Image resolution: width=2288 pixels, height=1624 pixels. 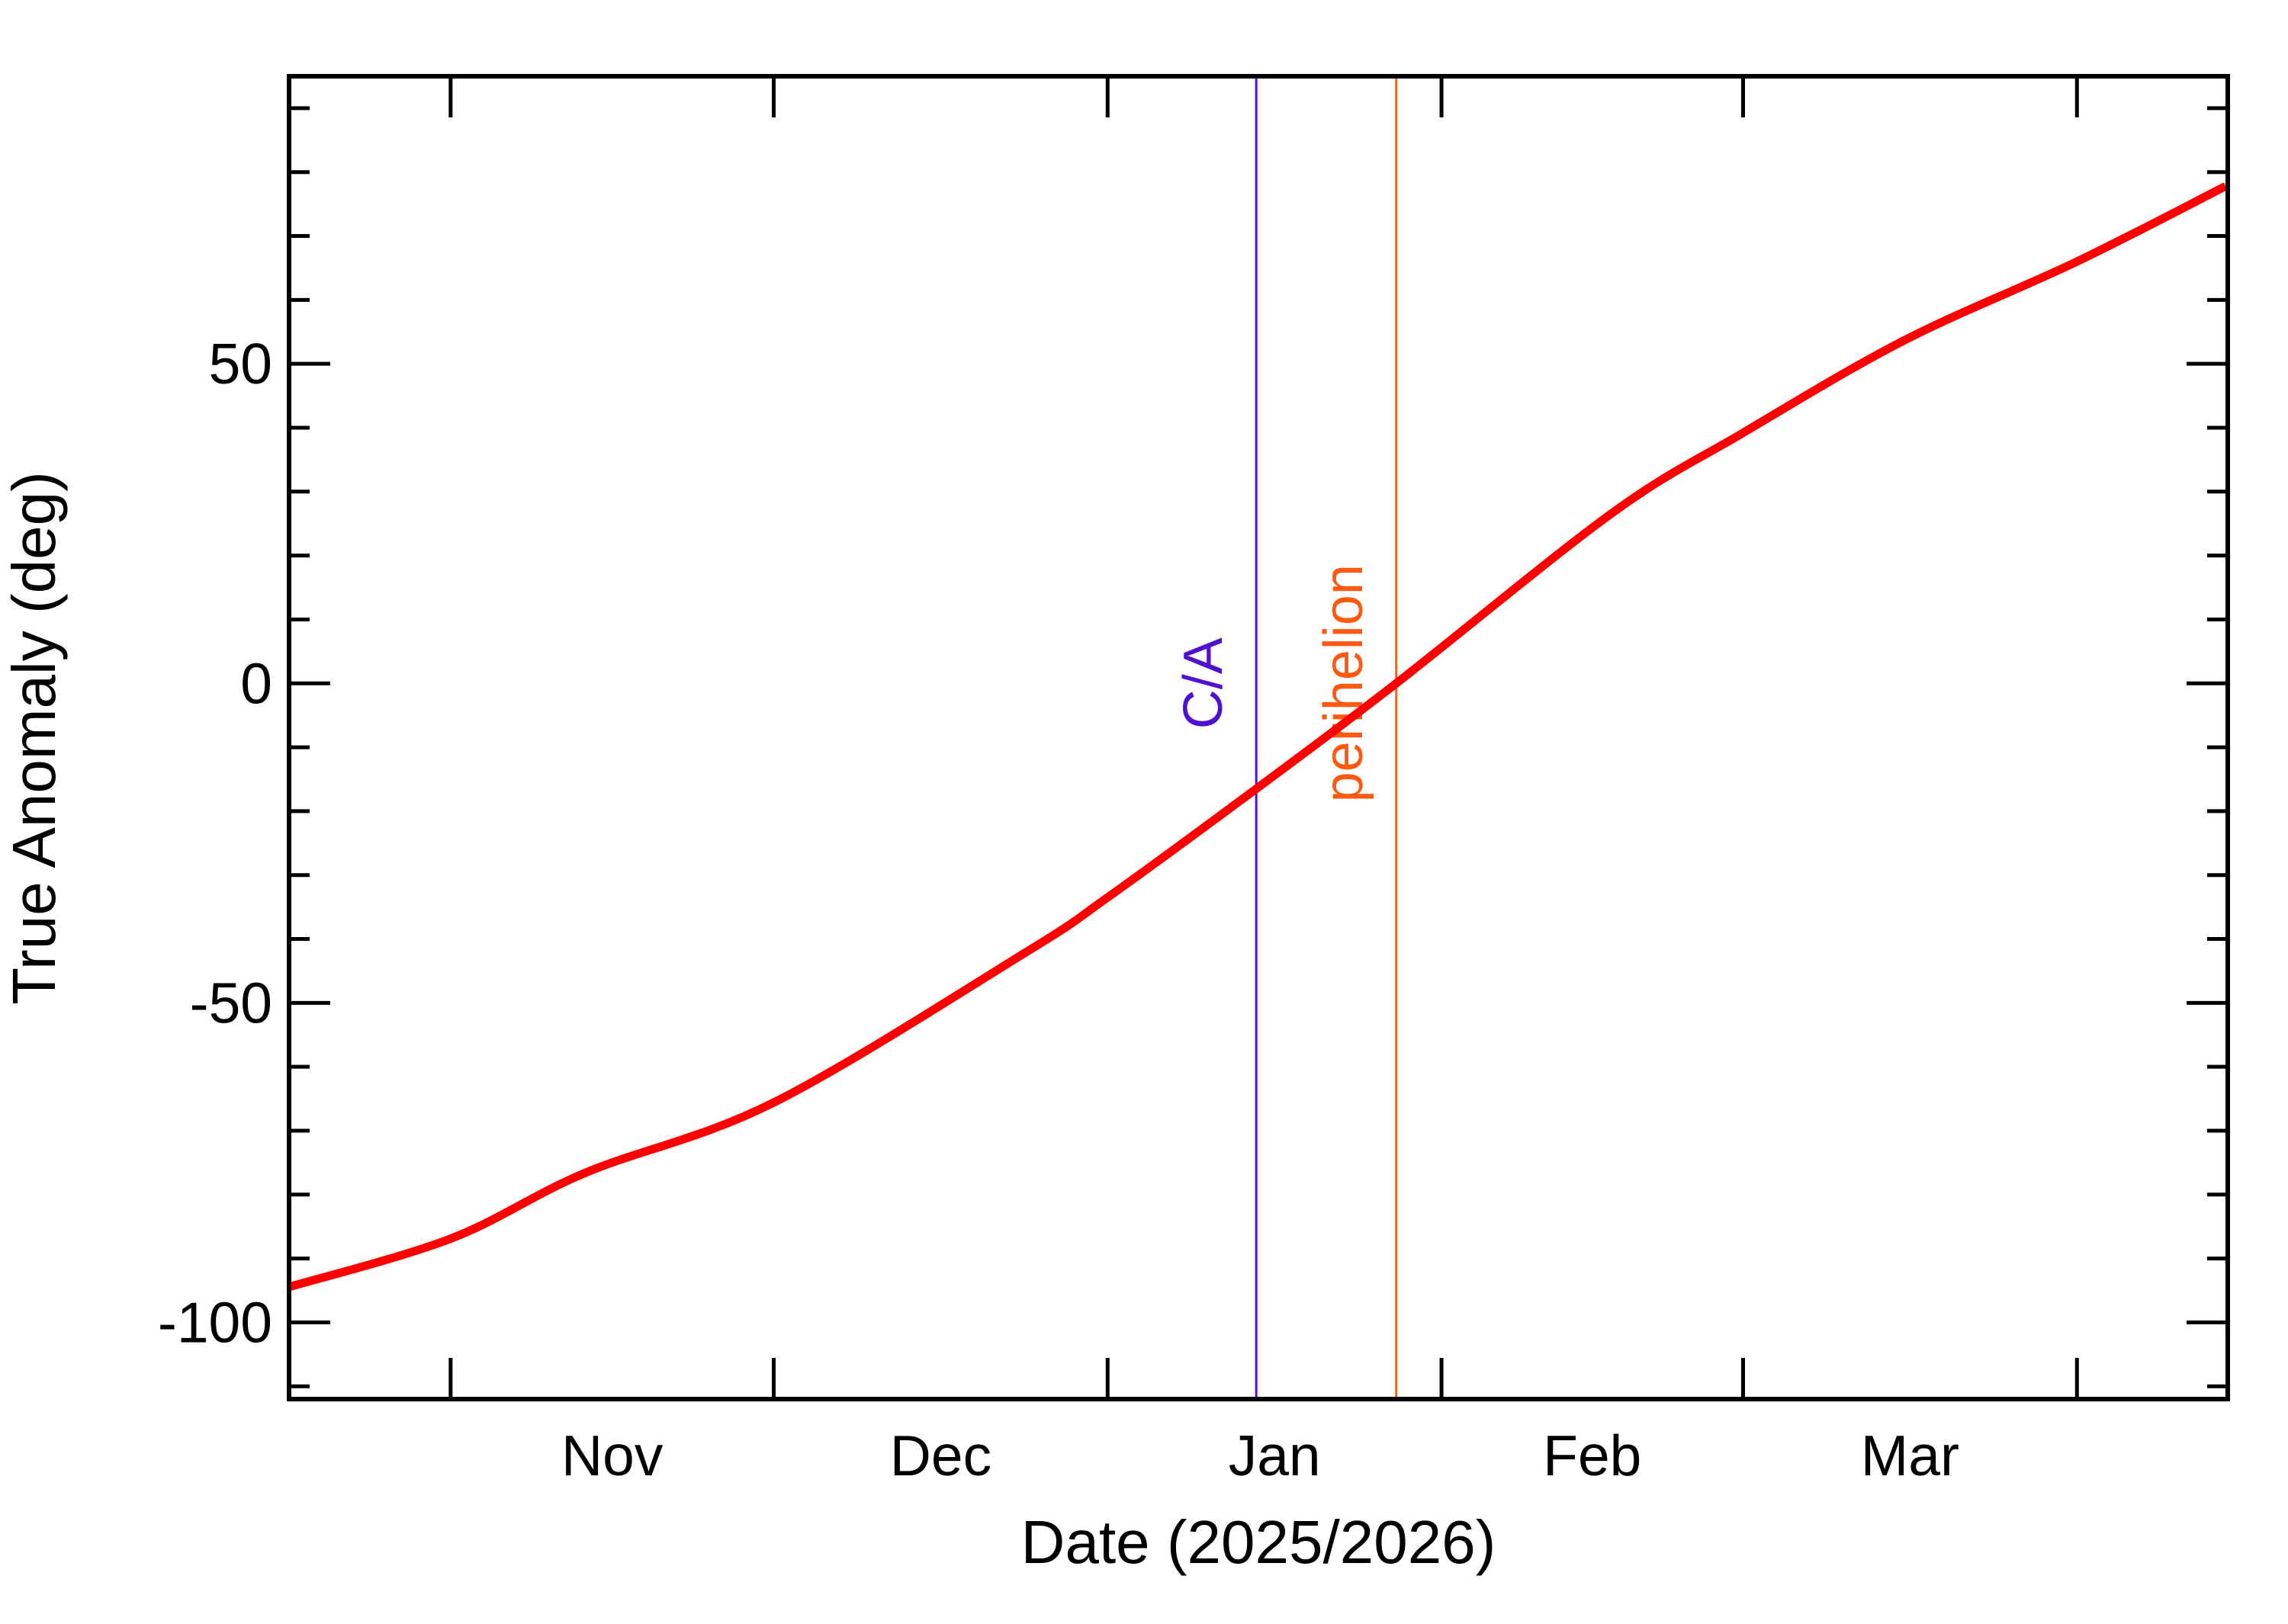 What do you see at coordinates (215, 1322) in the screenshot?
I see `y-tick-label: -100` at bounding box center [215, 1322].